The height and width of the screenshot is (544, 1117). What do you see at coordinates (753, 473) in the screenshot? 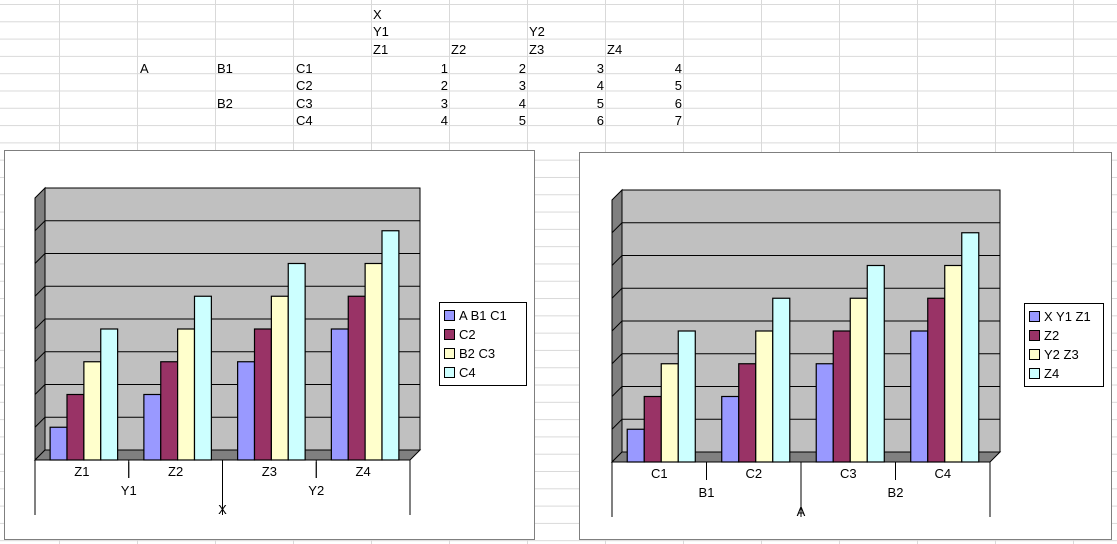
I see `category-label: C2` at bounding box center [753, 473].